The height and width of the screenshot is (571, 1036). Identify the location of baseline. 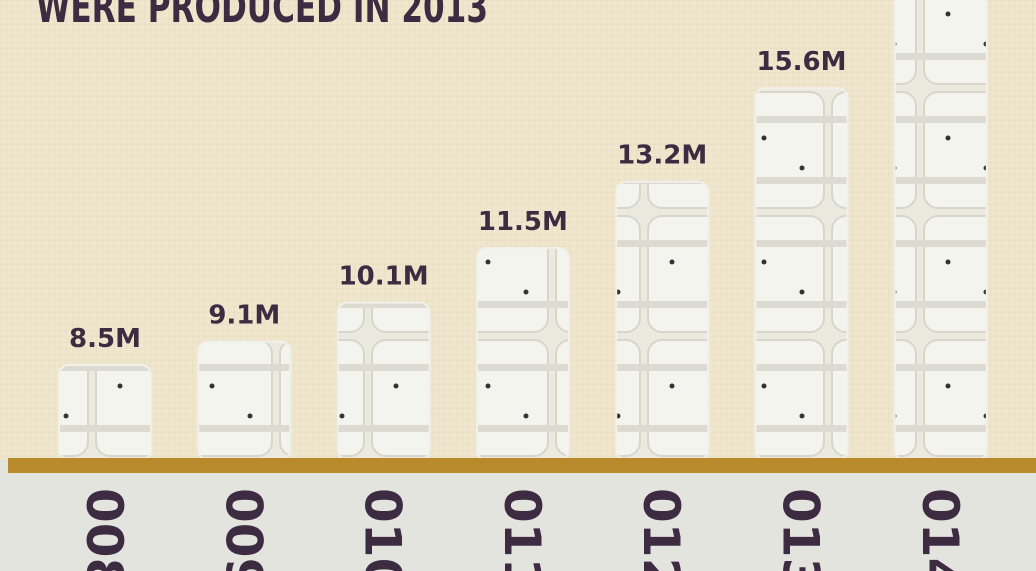
(522, 465).